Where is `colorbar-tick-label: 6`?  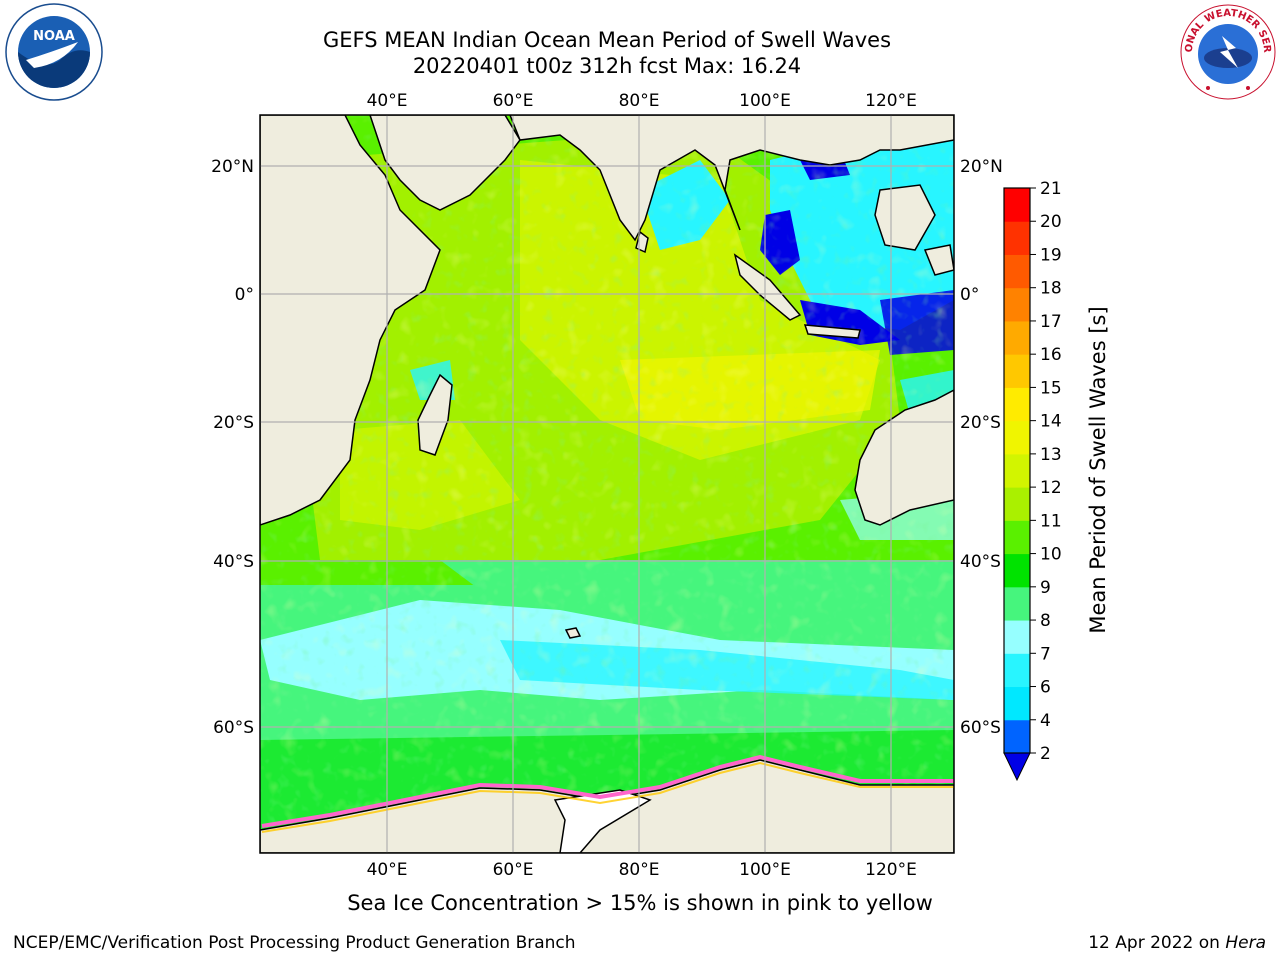
colorbar-tick-label: 6 is located at coordinates (1045, 688).